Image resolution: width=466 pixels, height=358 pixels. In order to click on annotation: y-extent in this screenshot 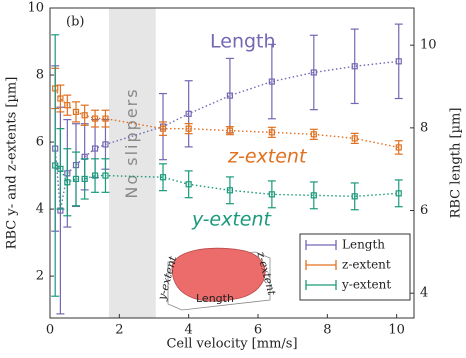, I will do `click(232, 220)`.